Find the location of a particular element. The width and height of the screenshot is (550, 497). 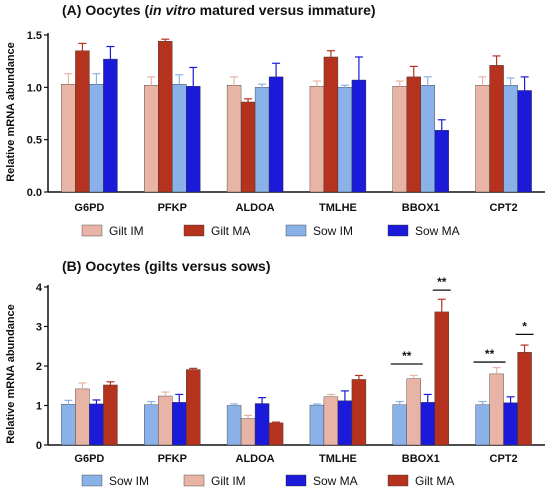

chart-a-ylabel: Relative mRNA abundance is located at coordinates (11, 112).